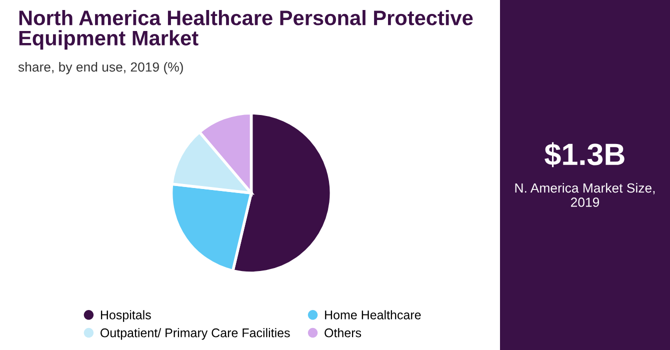  What do you see at coordinates (343, 333) in the screenshot?
I see `legend-label: Others` at bounding box center [343, 333].